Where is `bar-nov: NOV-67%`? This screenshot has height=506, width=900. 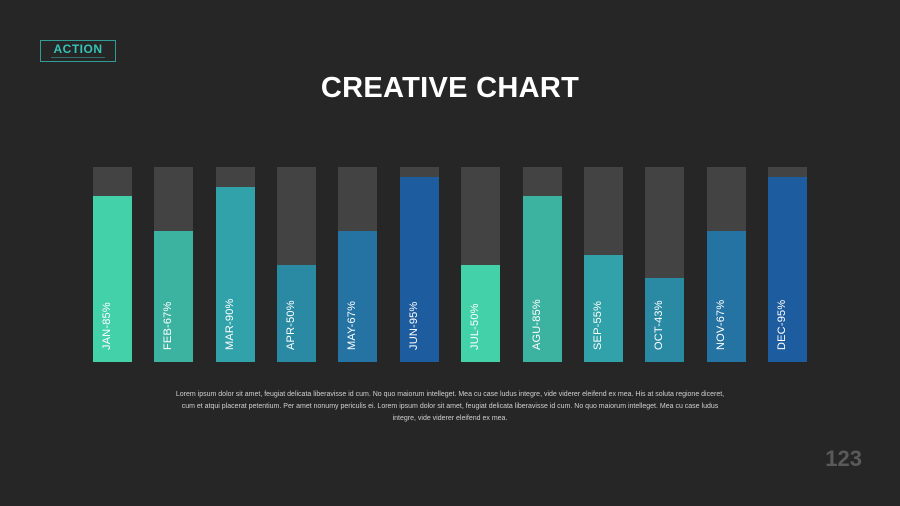 bar-nov: NOV-67% is located at coordinates (726, 296).